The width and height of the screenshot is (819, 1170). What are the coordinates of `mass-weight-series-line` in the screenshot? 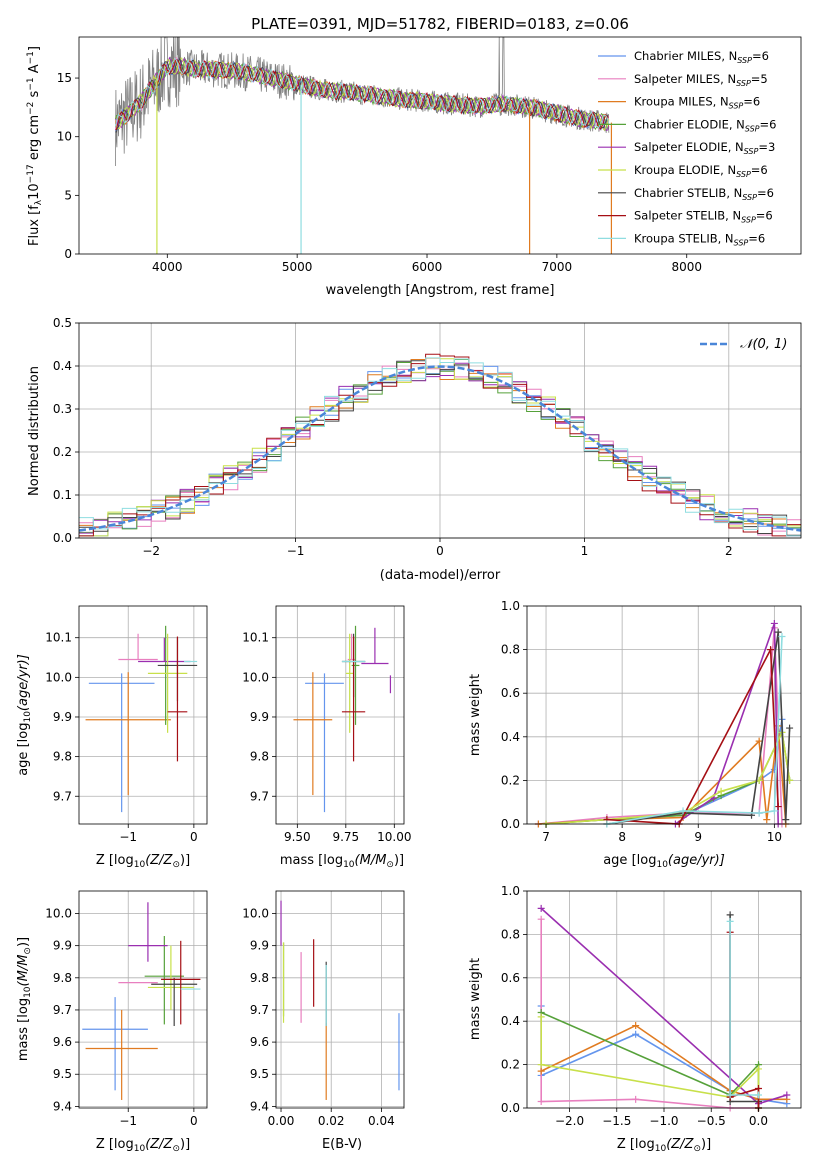 It's located at (698, 728).